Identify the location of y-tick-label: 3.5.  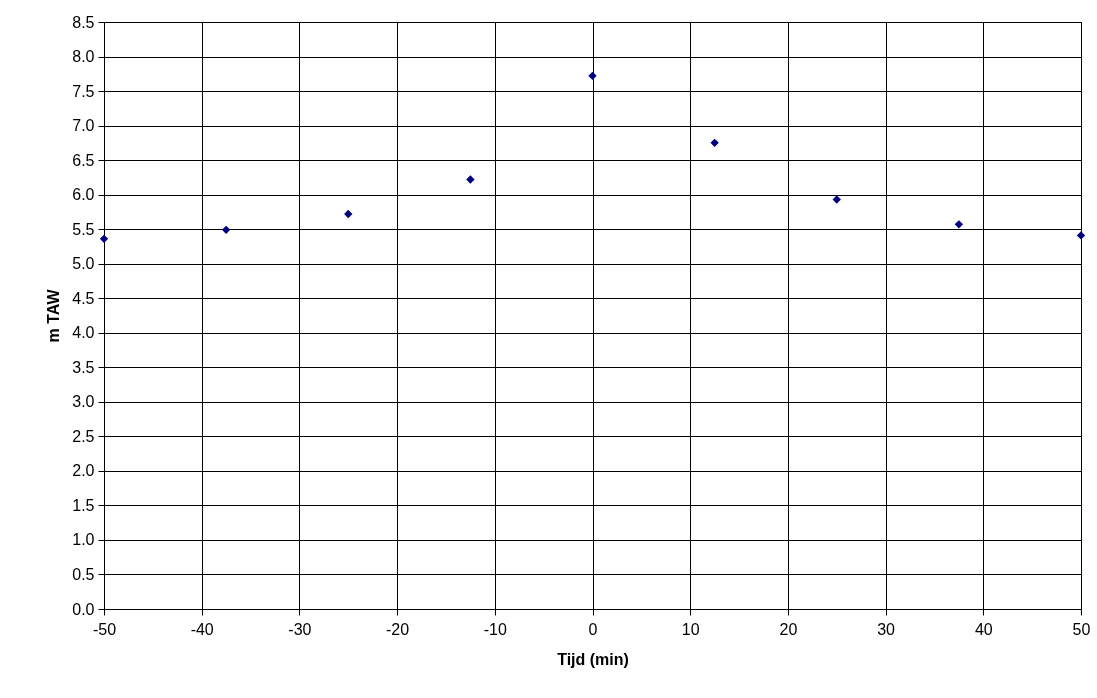
(83, 367).